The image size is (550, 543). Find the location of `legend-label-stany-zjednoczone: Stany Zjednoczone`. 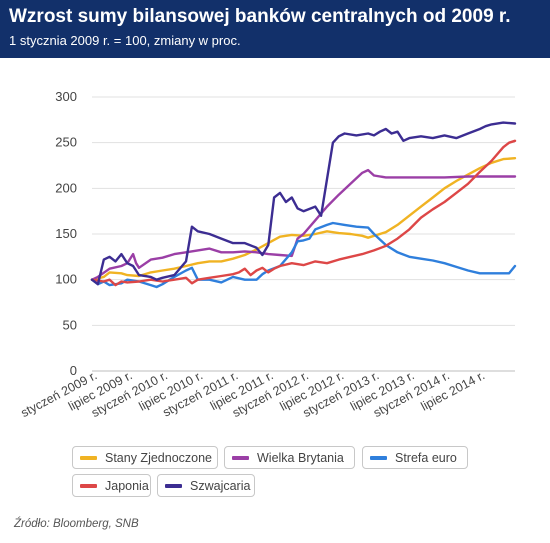

legend-label-stany-zjednoczone: Stany Zjednoczone is located at coordinates (159, 458).